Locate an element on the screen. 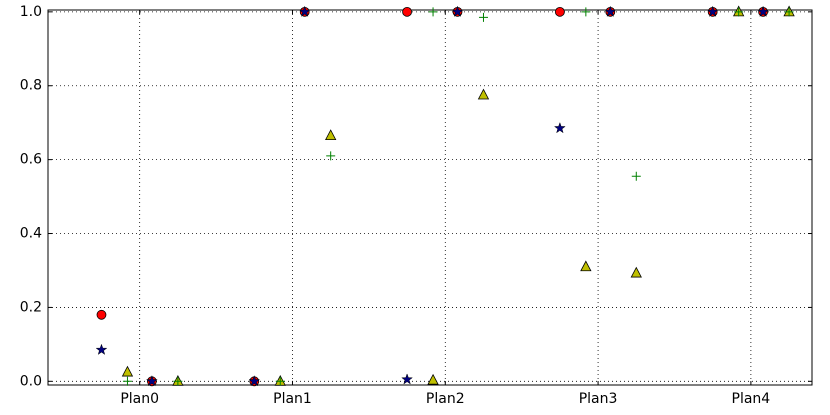 The width and height of the screenshot is (830, 415). x-tick-label: Plan3 is located at coordinates (598, 399).